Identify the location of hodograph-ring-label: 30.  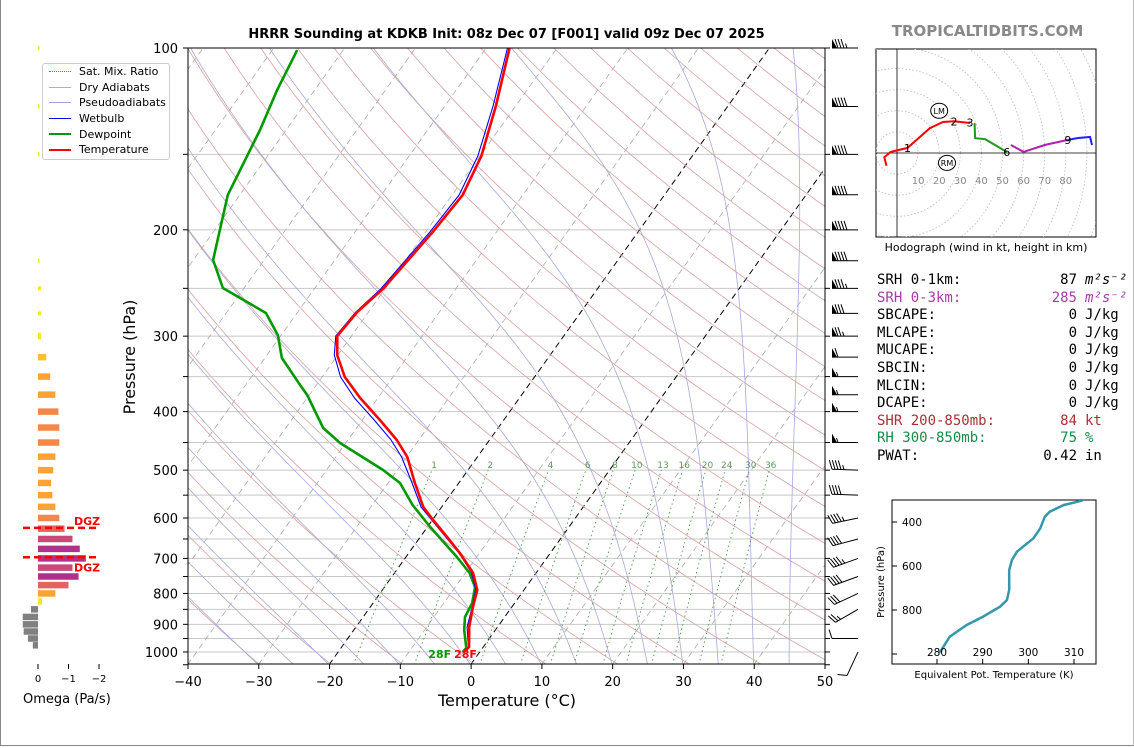
(960, 181).